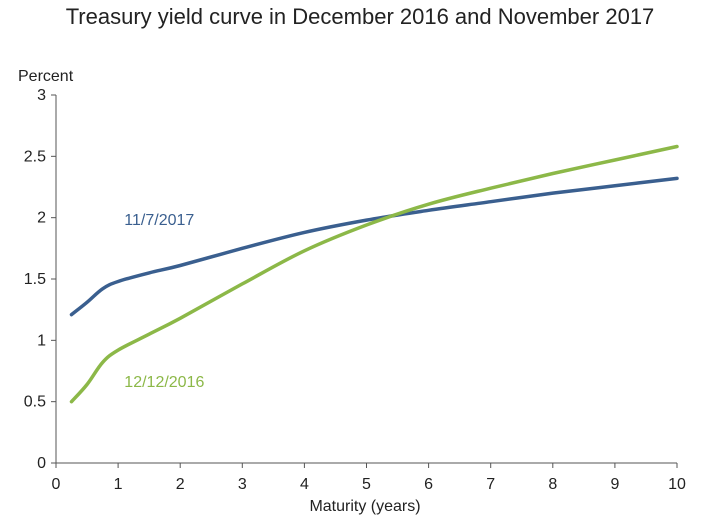 Image resolution: width=720 pixels, height=529 pixels. I want to click on x-tick-label: 6, so click(428, 484).